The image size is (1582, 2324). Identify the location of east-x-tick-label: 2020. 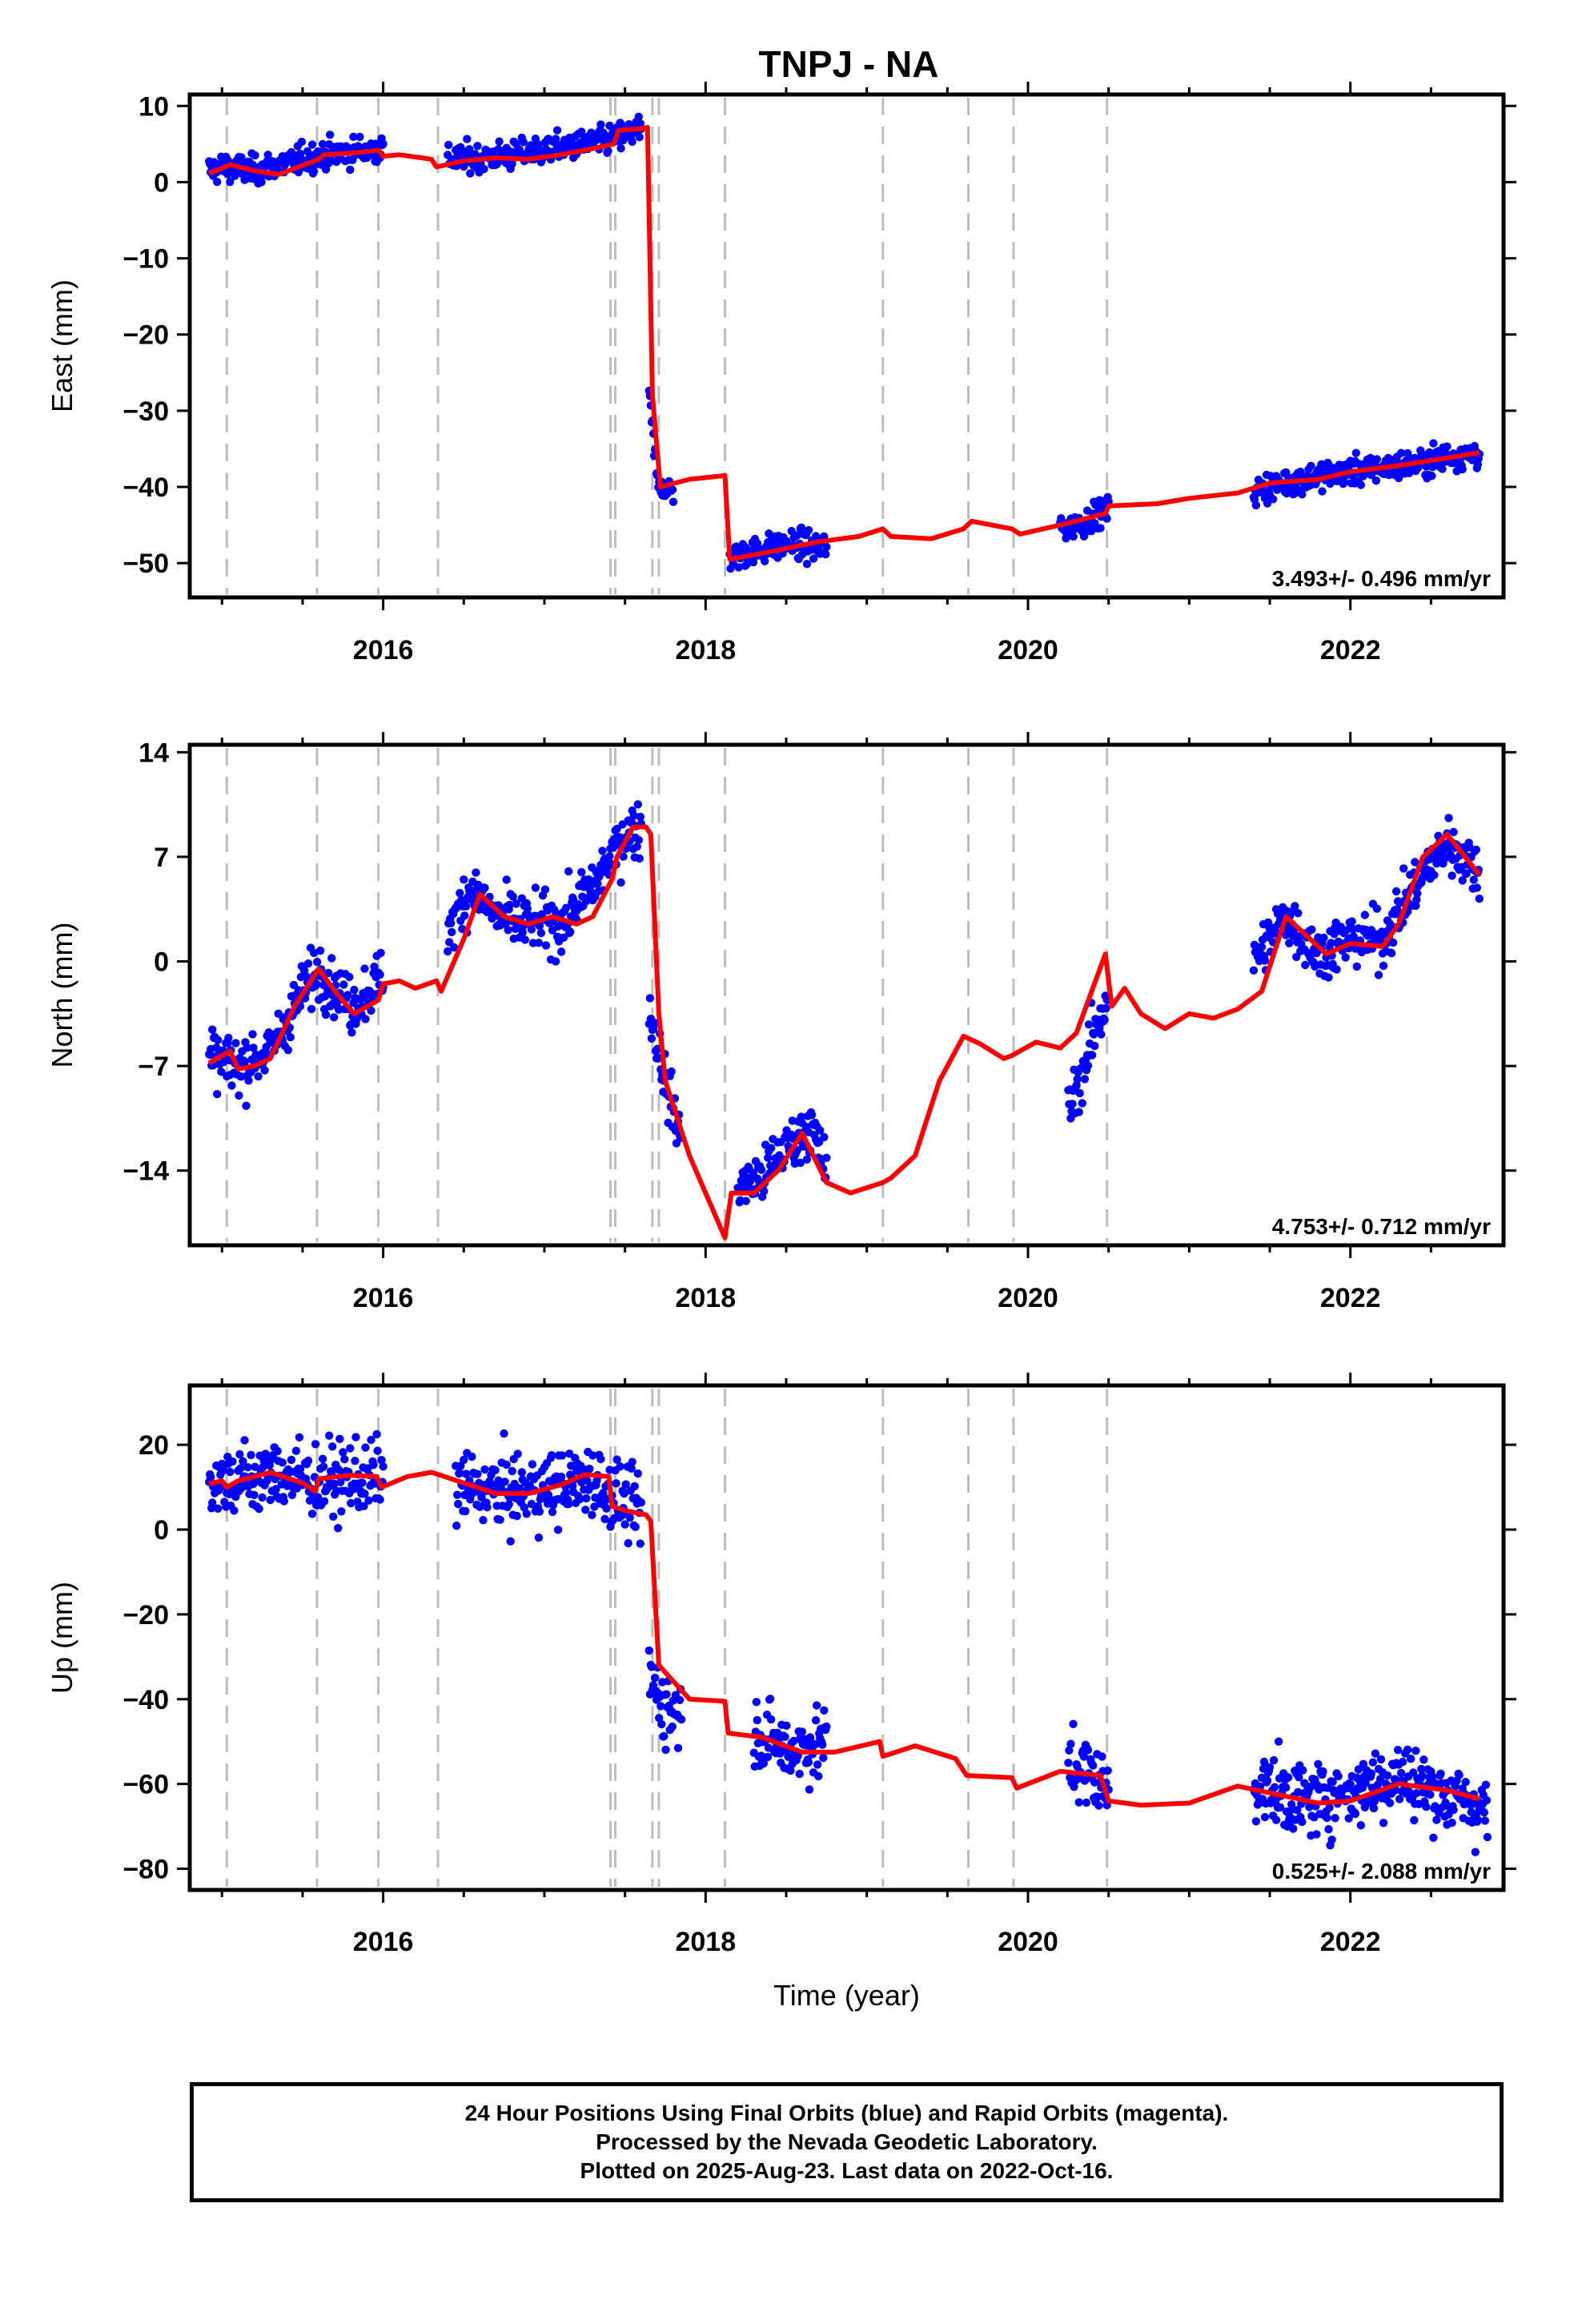
(1028, 650).